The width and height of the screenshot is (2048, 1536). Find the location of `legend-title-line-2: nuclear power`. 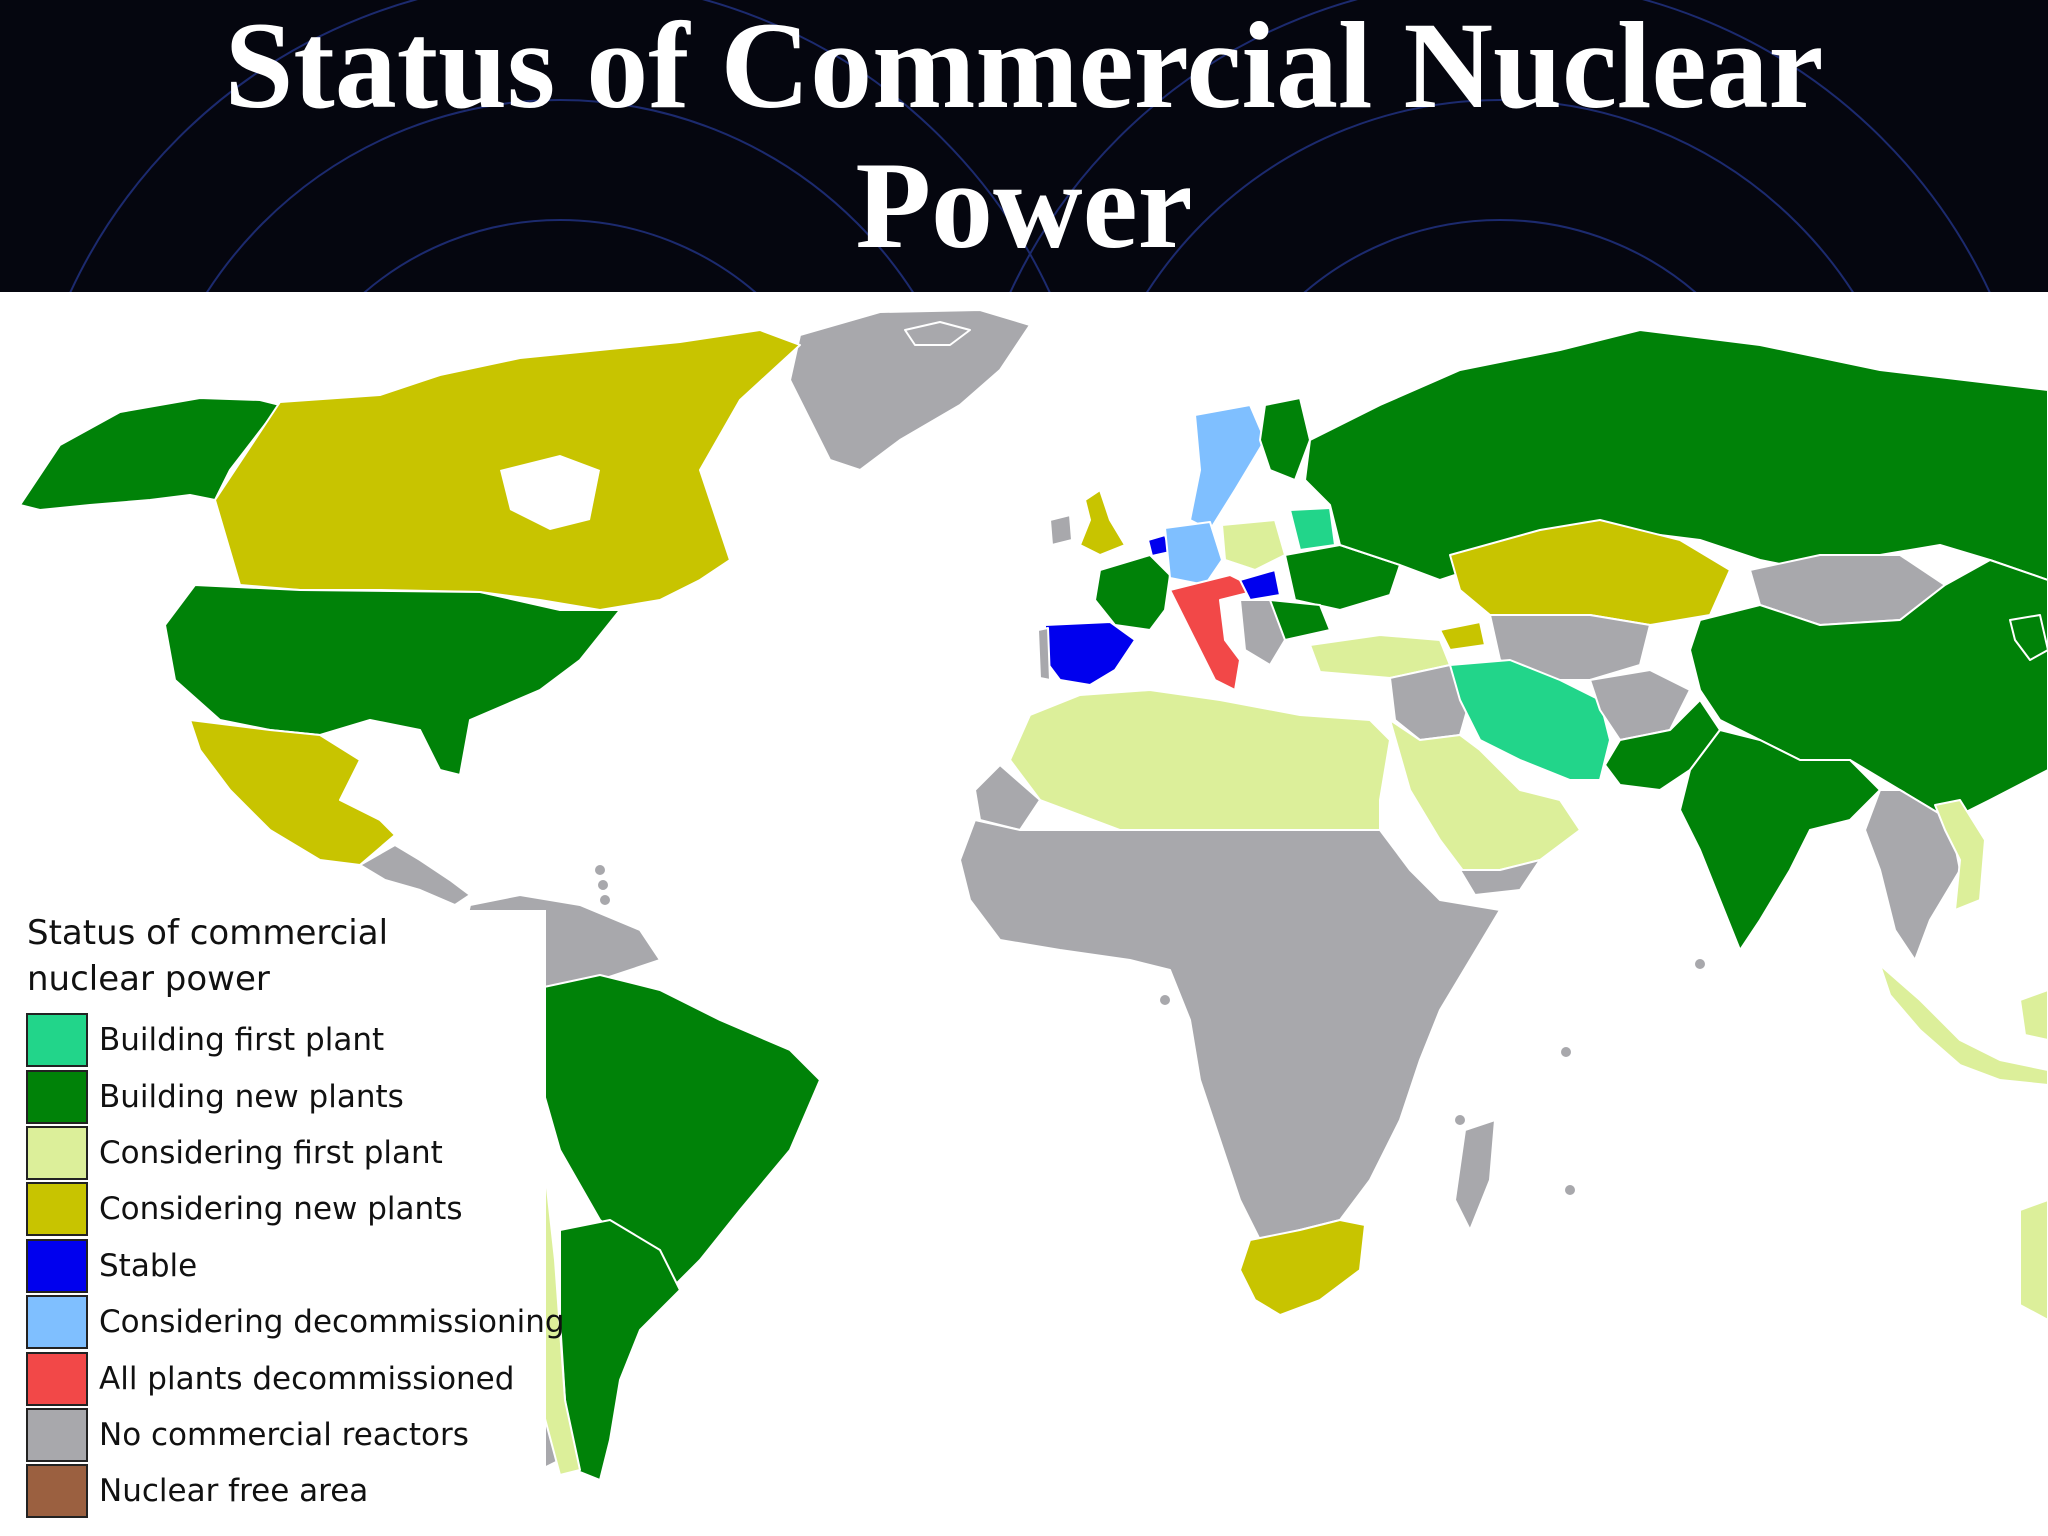

legend-title-line-2: nuclear power is located at coordinates (148, 979).